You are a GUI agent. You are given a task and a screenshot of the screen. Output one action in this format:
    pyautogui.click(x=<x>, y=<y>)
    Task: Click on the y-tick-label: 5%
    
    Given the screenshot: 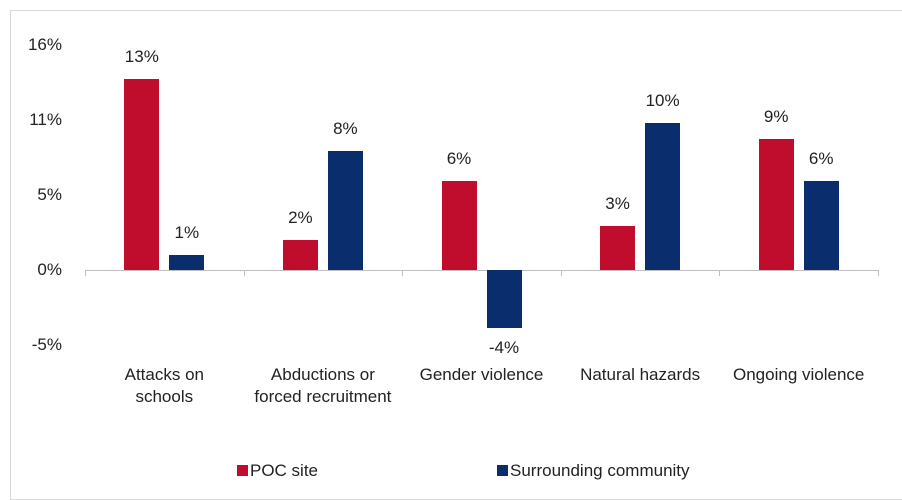 What is the action you would take?
    pyautogui.click(x=49, y=194)
    